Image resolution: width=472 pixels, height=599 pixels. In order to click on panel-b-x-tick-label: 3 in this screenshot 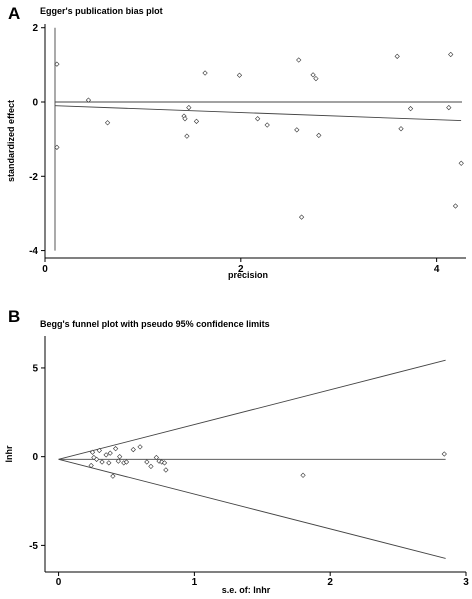, I will do `click(466, 582)`.